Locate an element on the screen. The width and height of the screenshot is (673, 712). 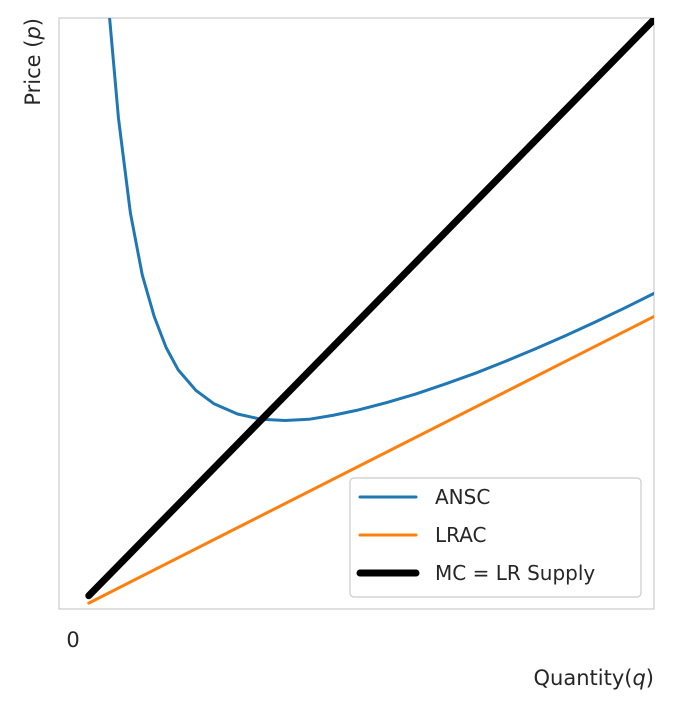
x-axis-label: Quantity(q) is located at coordinates (594, 678).